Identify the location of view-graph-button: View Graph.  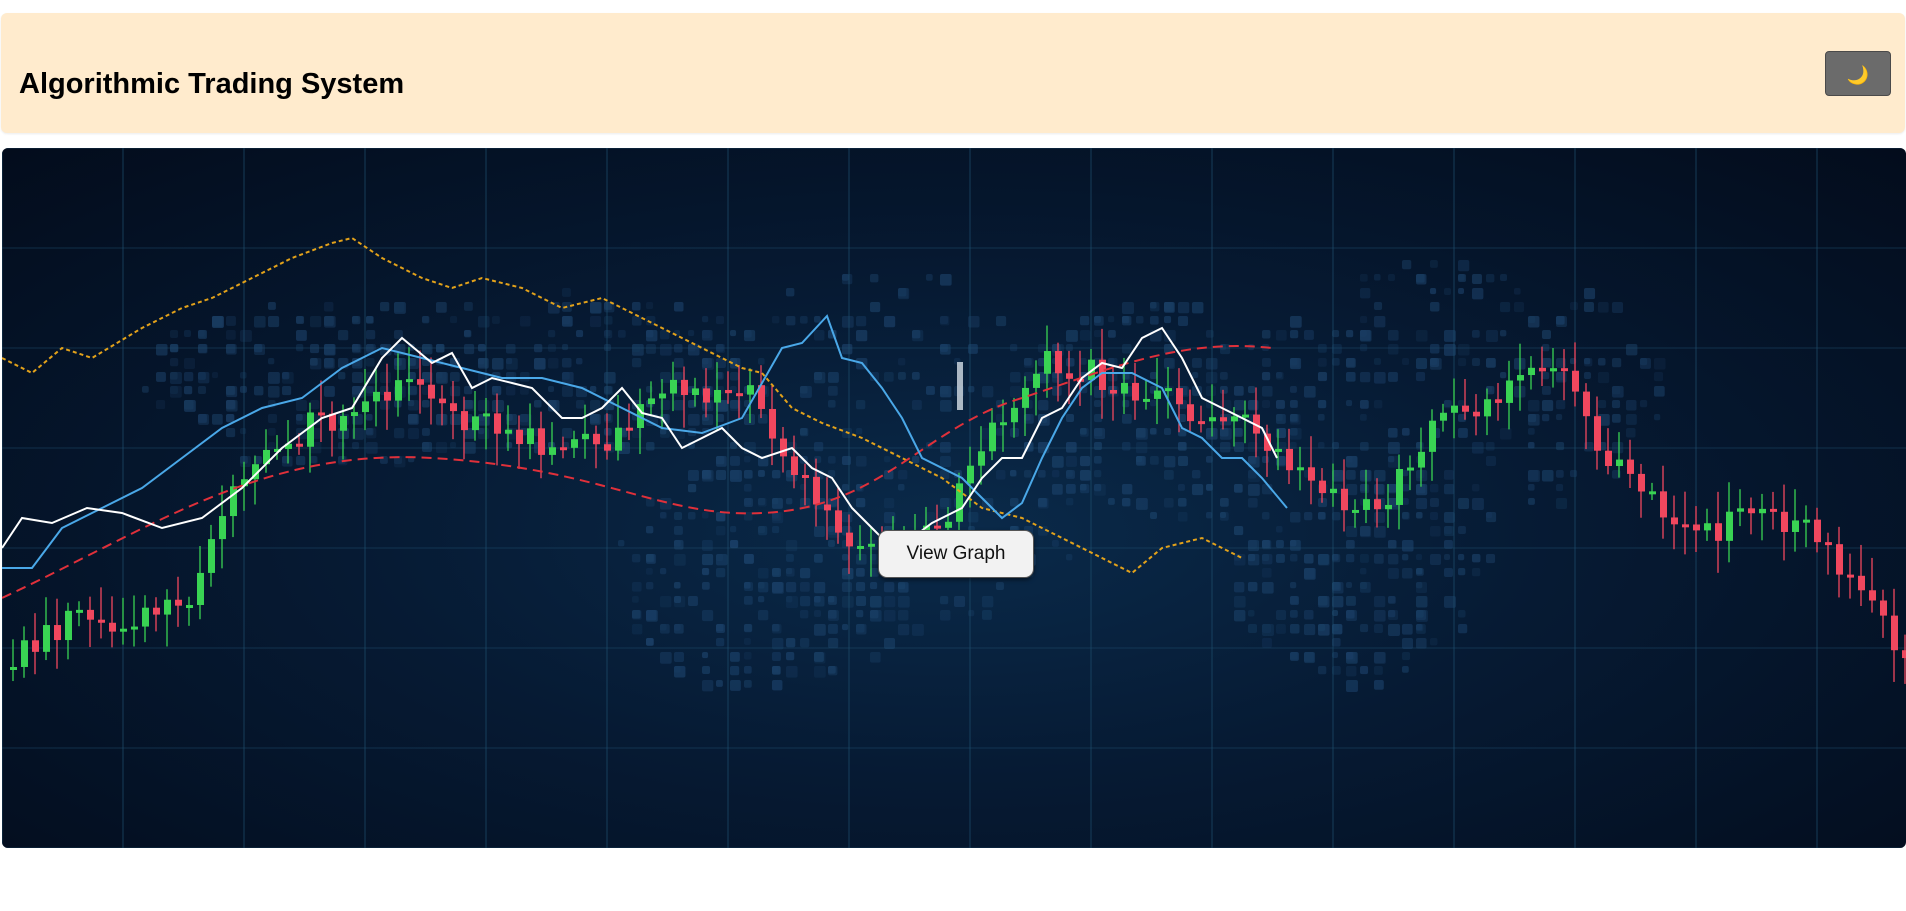
(956, 554).